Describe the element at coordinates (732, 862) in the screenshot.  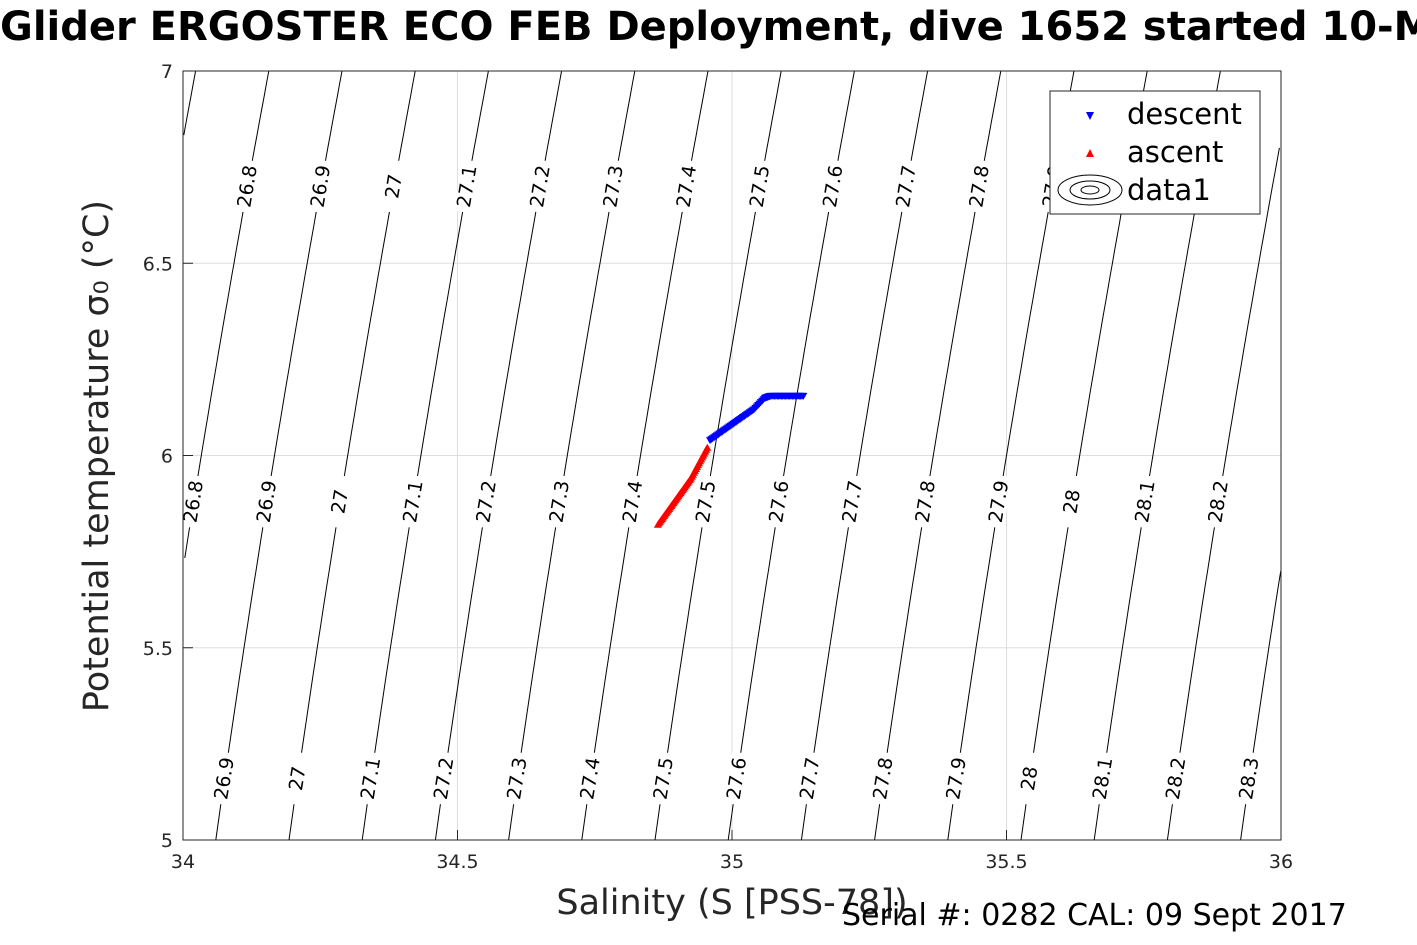
I see `x-tick-label: 35` at that location.